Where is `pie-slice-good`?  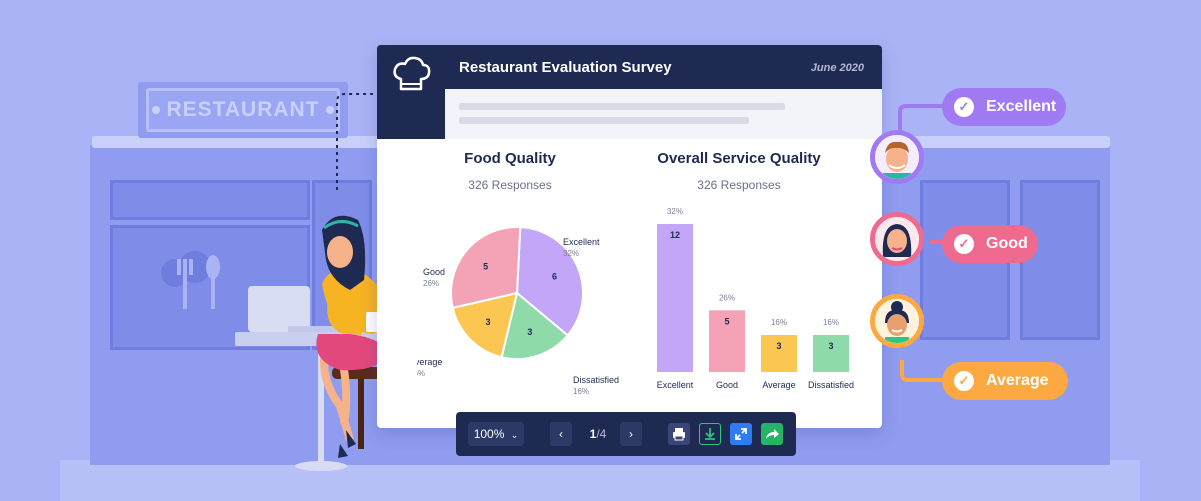 pie-slice-good is located at coordinates (486, 268).